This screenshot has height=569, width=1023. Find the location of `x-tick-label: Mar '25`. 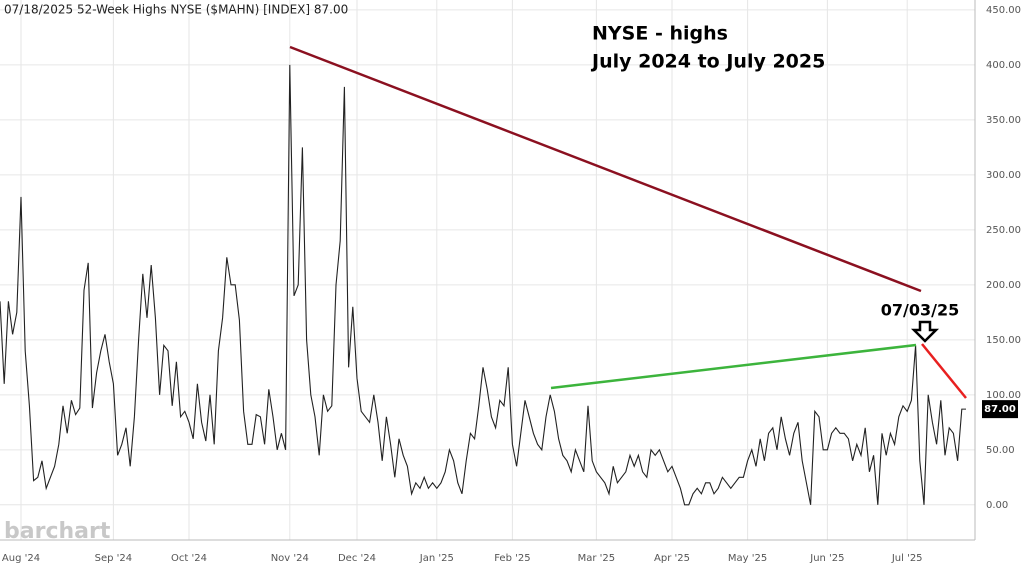

x-tick-label: Mar '25 is located at coordinates (597, 558).